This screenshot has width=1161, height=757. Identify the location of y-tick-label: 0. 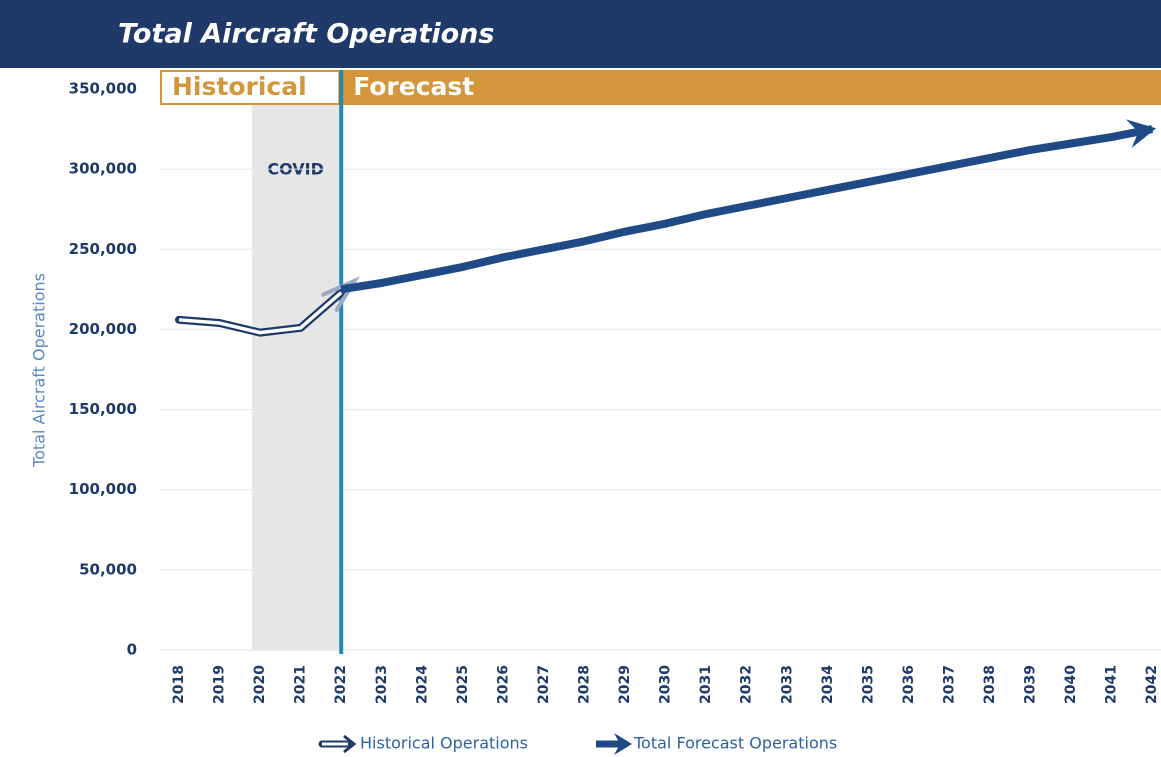
(132, 650).